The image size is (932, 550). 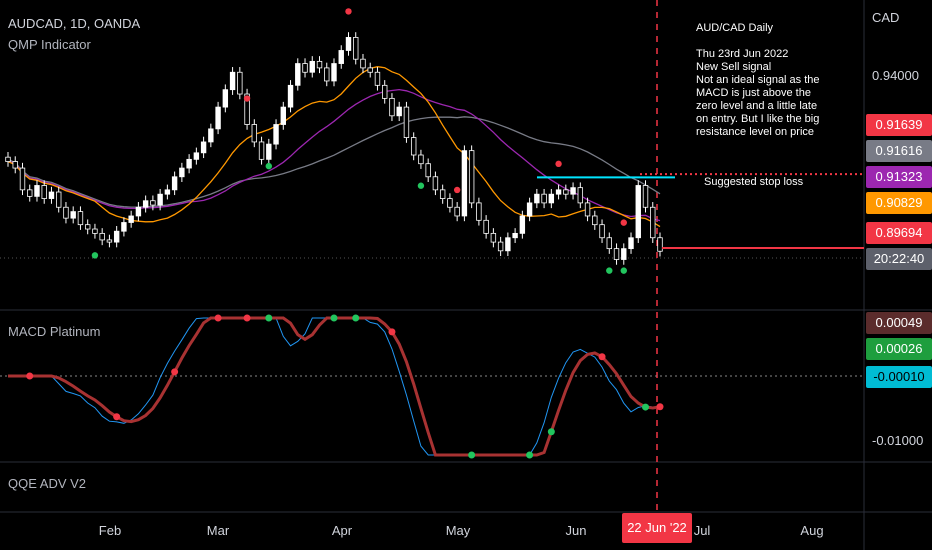 What do you see at coordinates (899, 203) in the screenshot?
I see `price-tag-orange: 0.90829` at bounding box center [899, 203].